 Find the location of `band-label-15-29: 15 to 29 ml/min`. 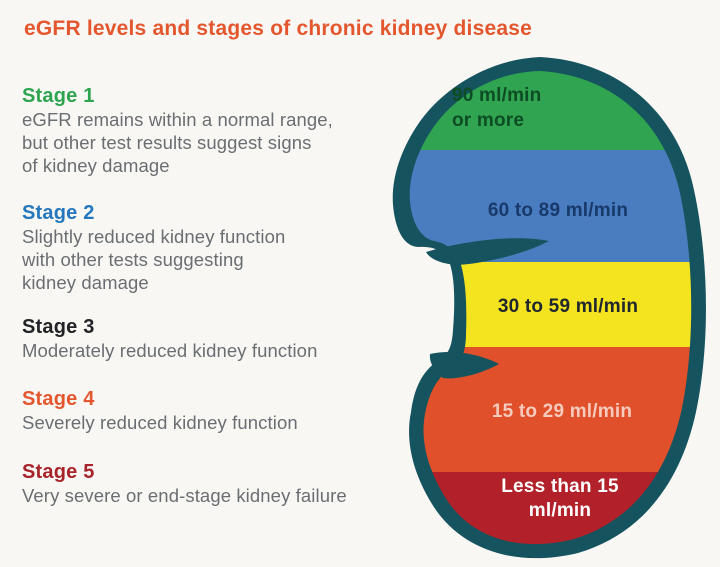

band-label-15-29: 15 to 29 ml/min is located at coordinates (562, 411).